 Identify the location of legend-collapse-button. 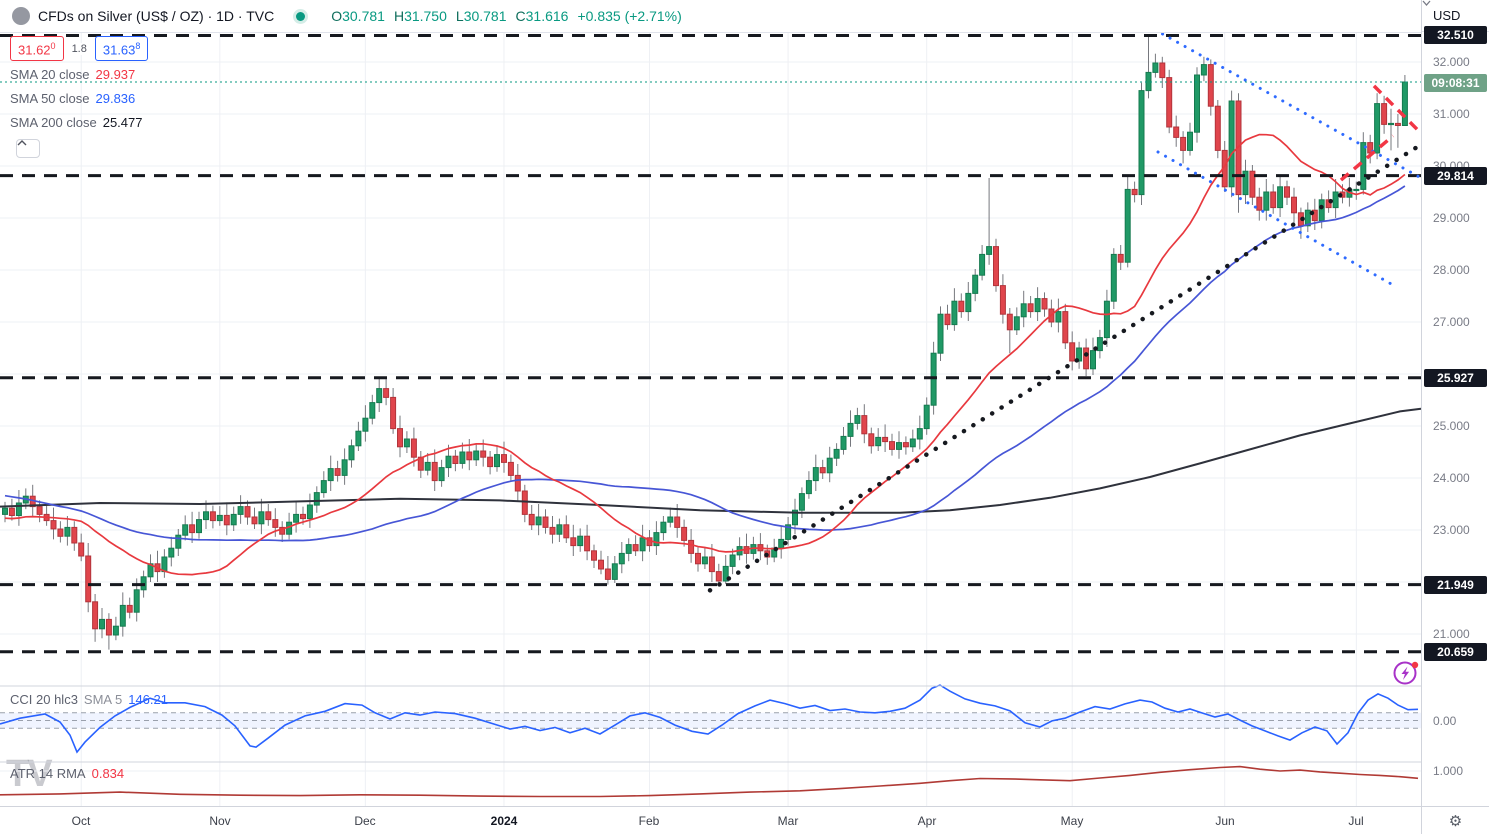
(28, 148).